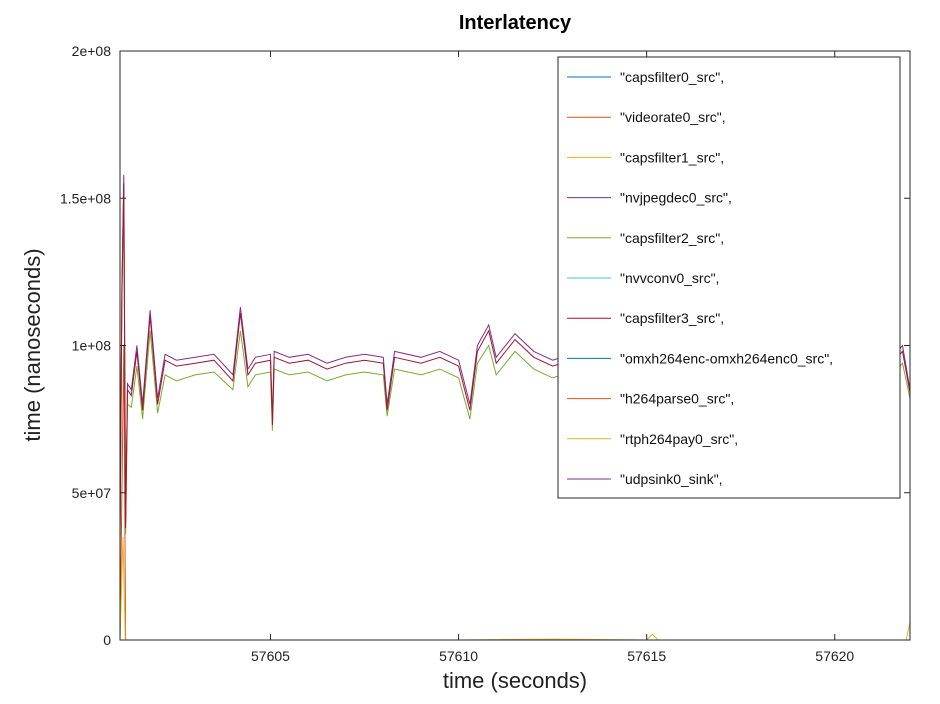  What do you see at coordinates (672, 318) in the screenshot?
I see `legend-label: "capsfilter3_src",` at bounding box center [672, 318].